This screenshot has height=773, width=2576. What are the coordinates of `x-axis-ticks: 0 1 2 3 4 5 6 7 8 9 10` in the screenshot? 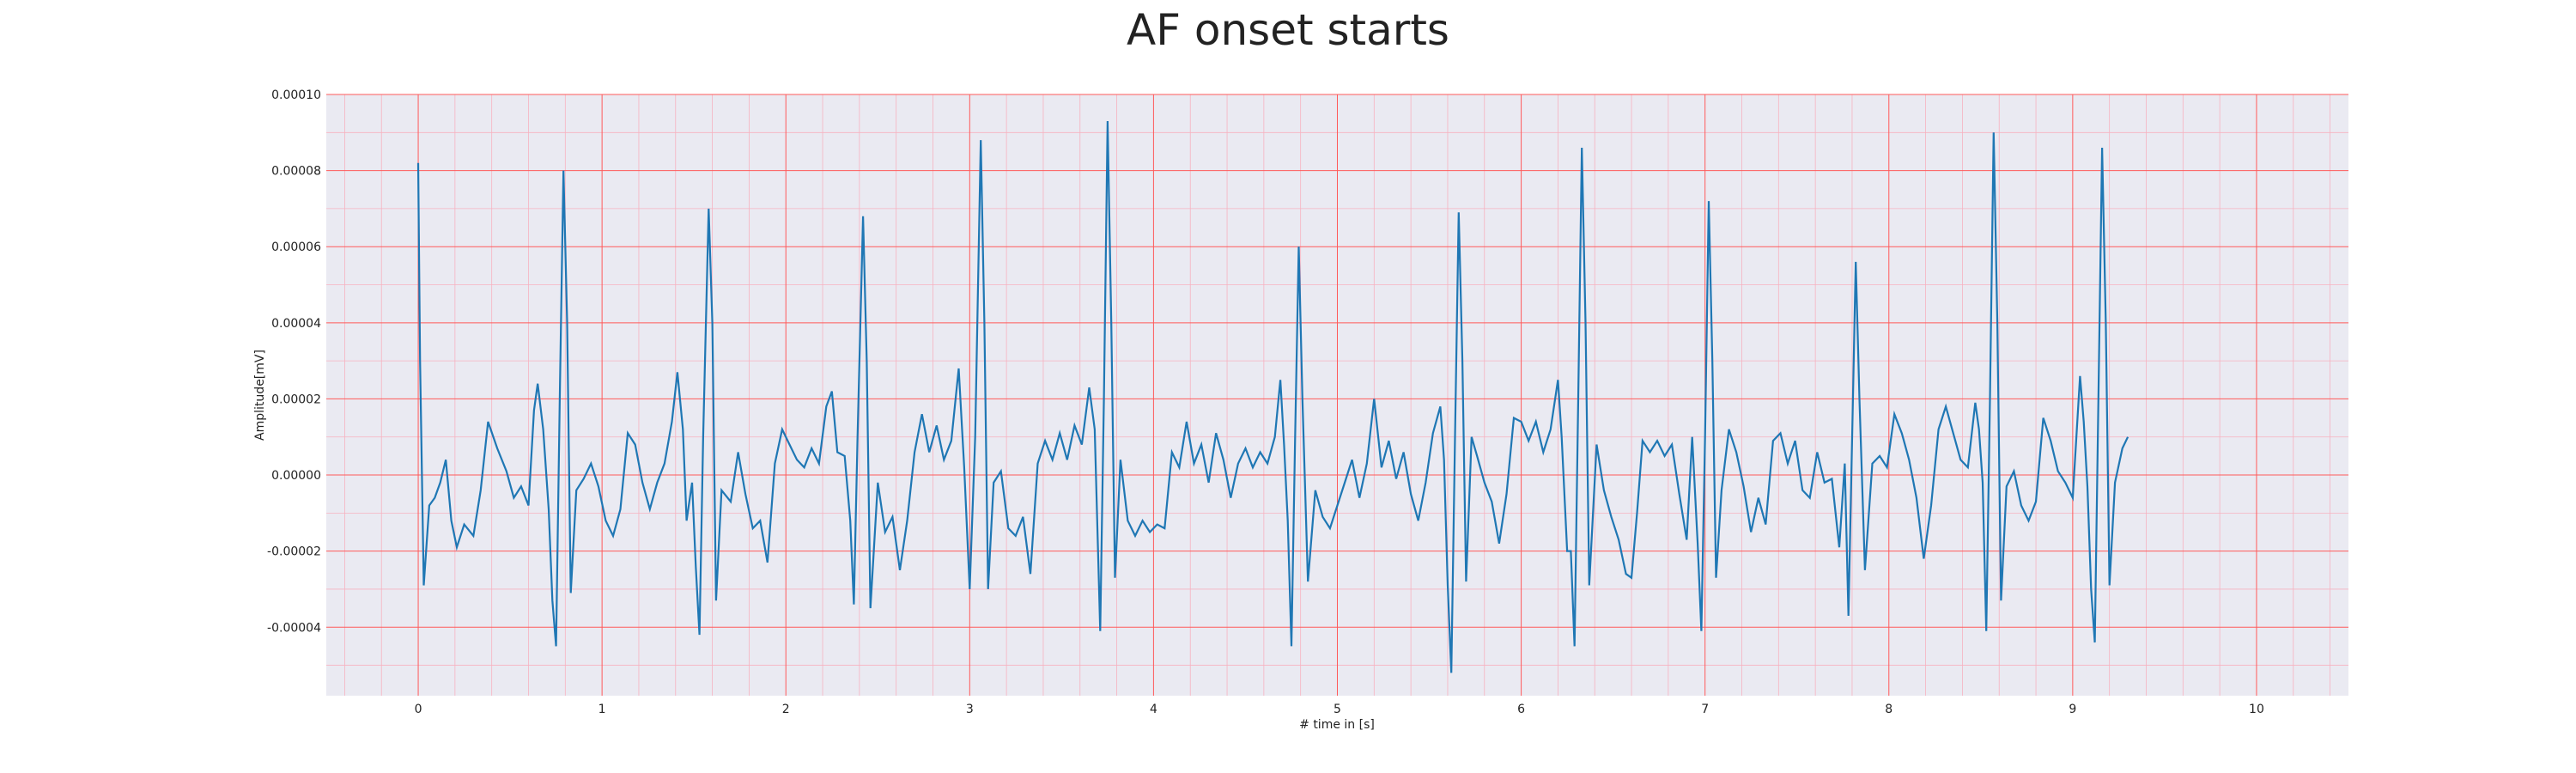 It's located at (1339, 709).